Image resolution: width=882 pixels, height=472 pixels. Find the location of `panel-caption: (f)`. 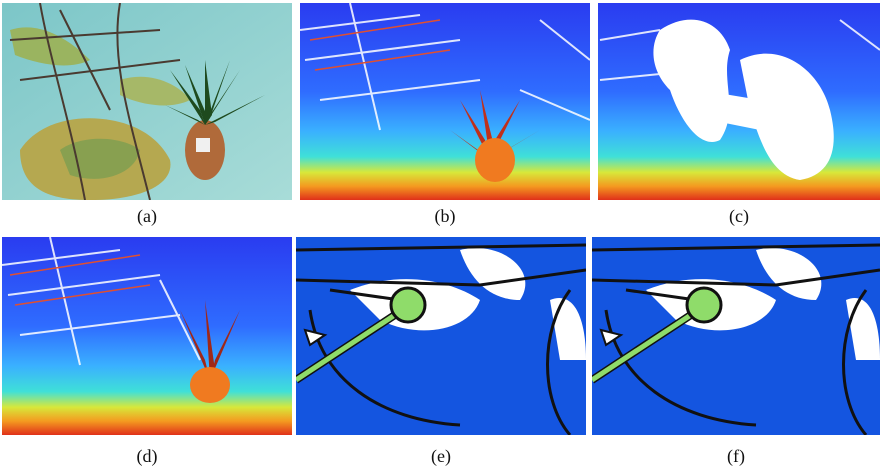

panel-caption: (f) is located at coordinates (736, 456).